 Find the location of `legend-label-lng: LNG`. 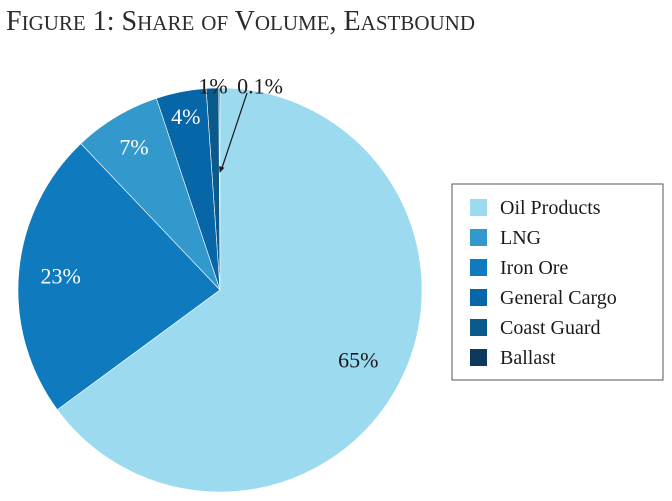

legend-label-lng: LNG is located at coordinates (520, 238).